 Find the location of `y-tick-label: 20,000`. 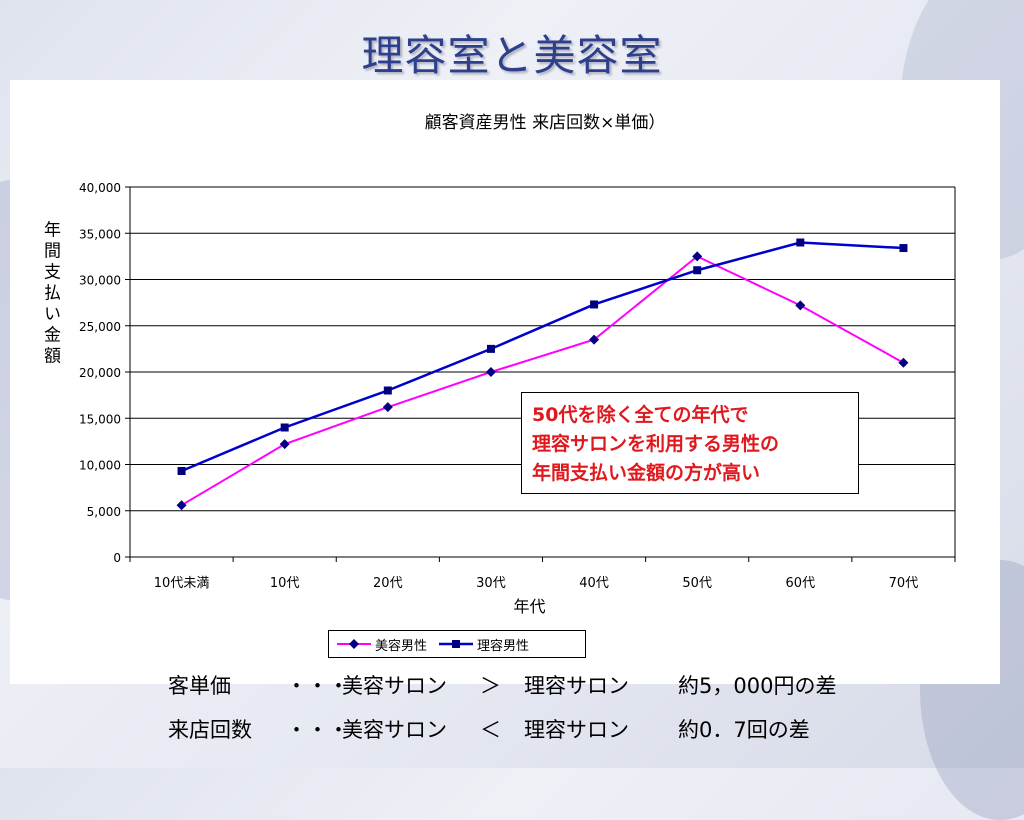

y-tick-label: 20,000 is located at coordinates (100, 373).